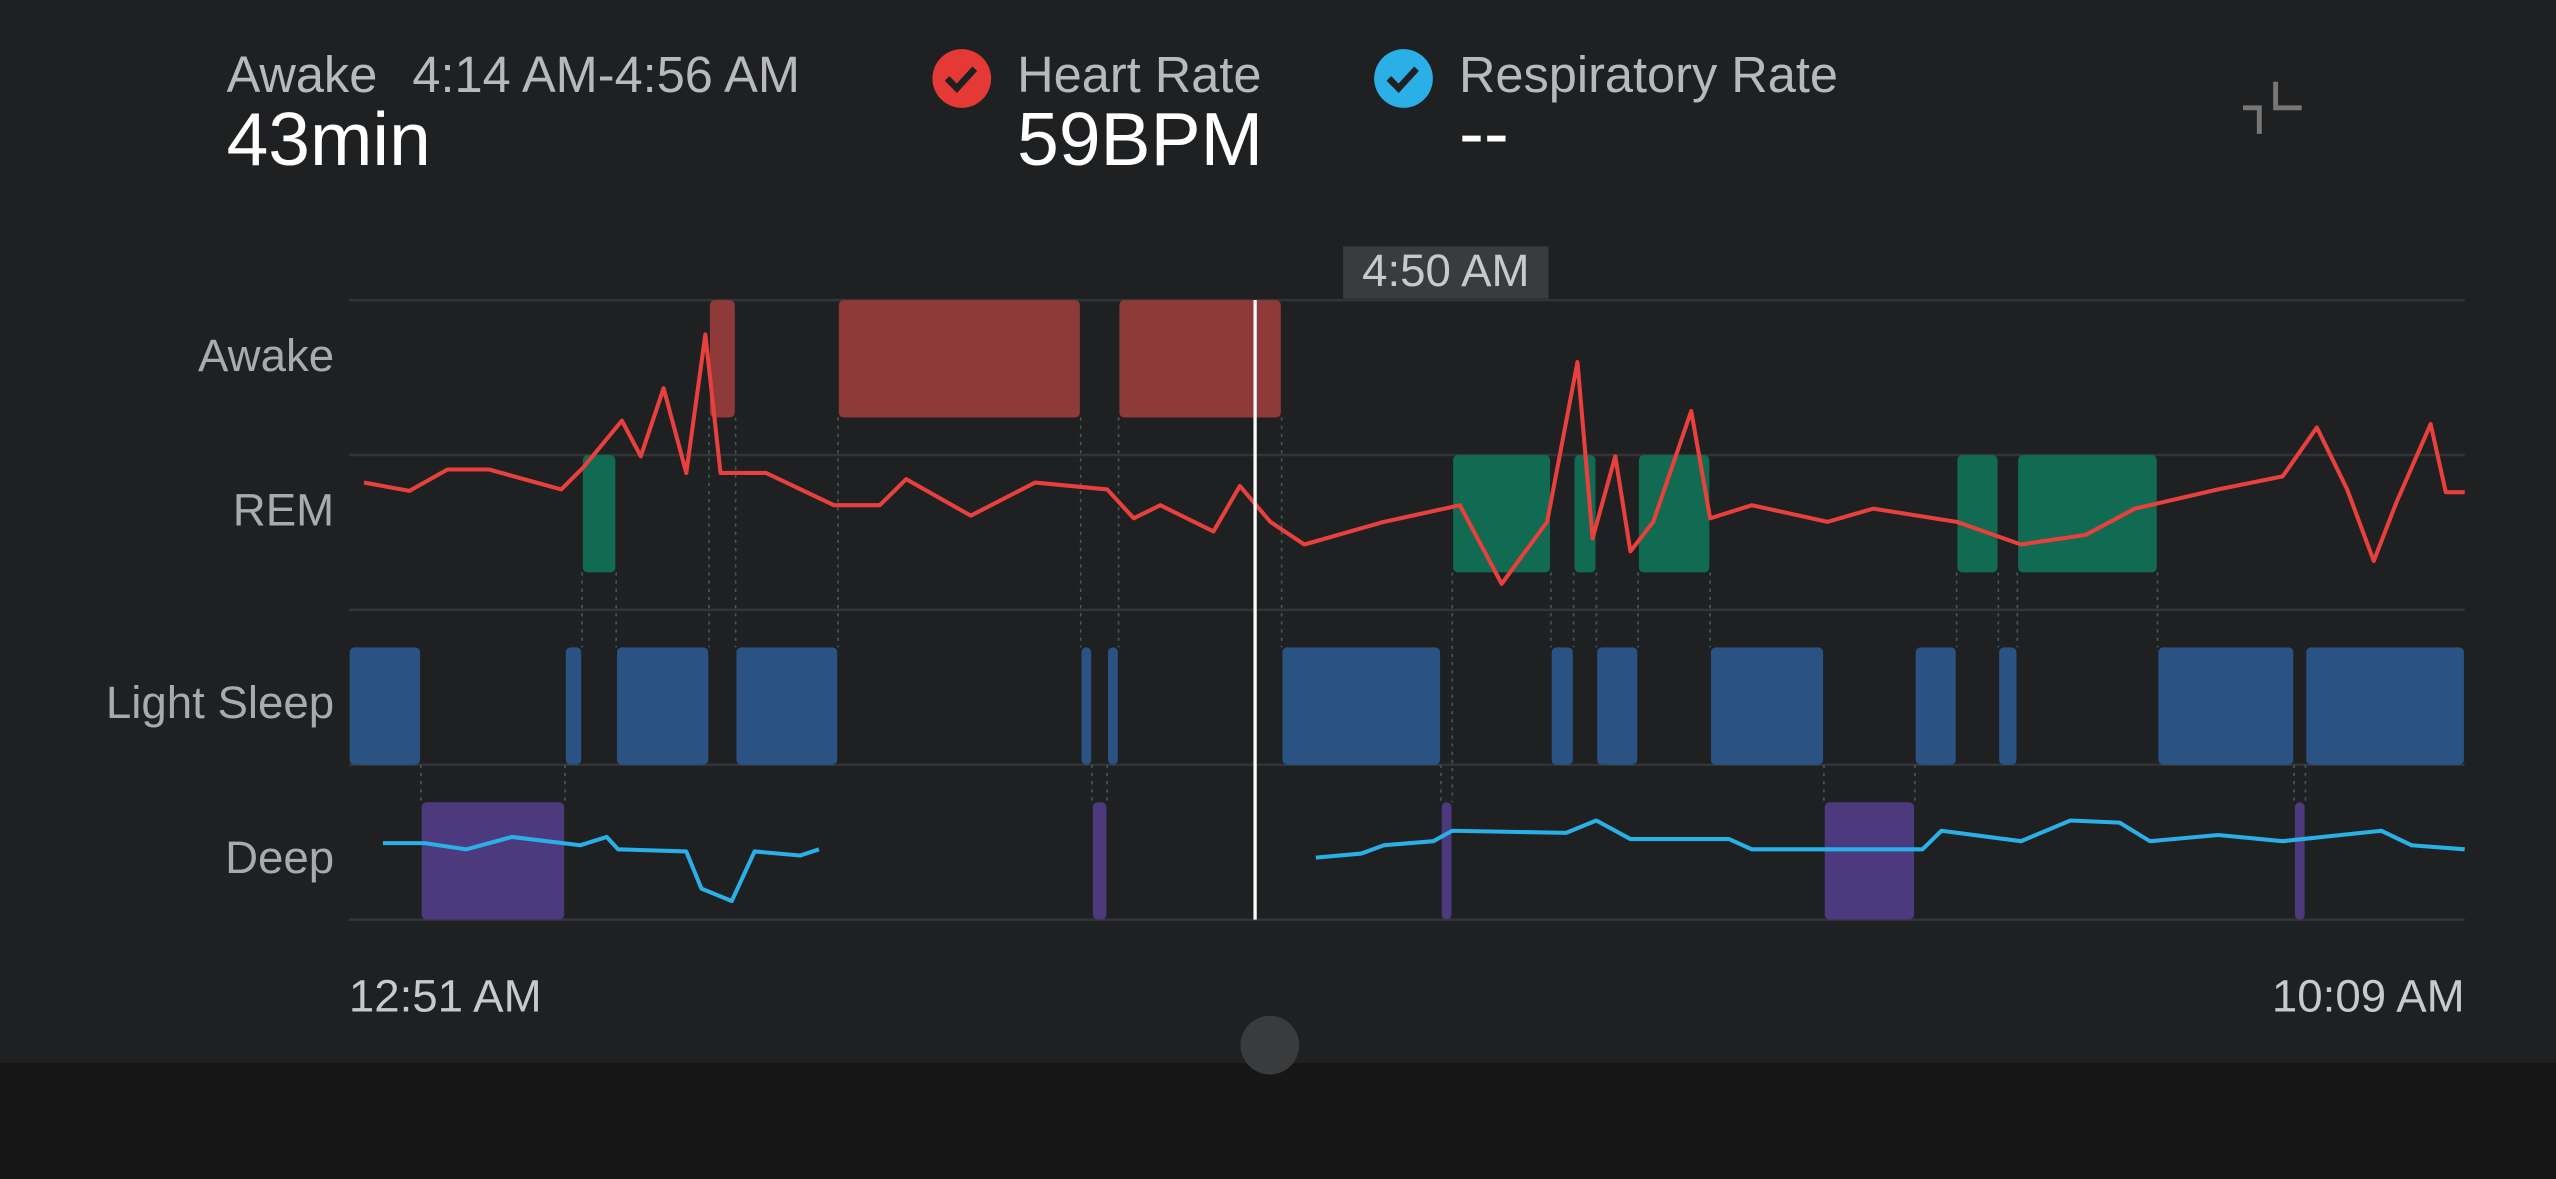 The height and width of the screenshot is (1179, 2556). What do you see at coordinates (1484, 133) in the screenshot?
I see `resp-rate-value: --` at bounding box center [1484, 133].